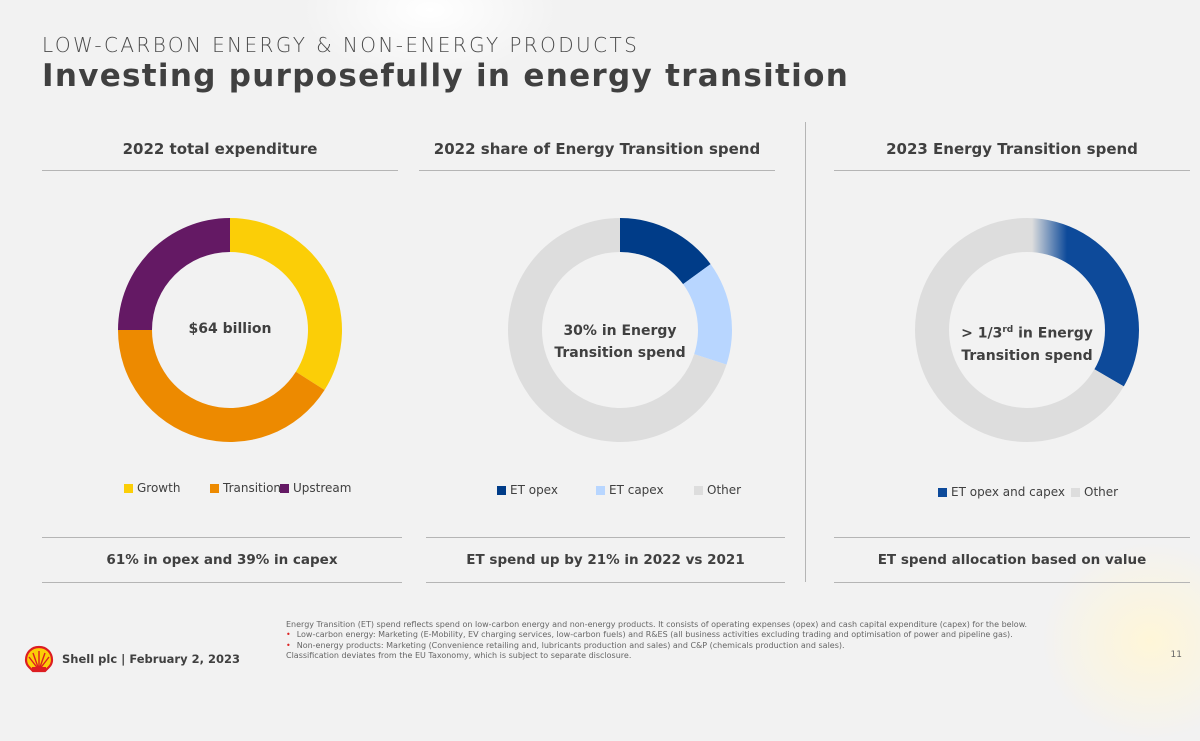  Describe the element at coordinates (805, 352) in the screenshot. I see `vertical-divider` at that location.